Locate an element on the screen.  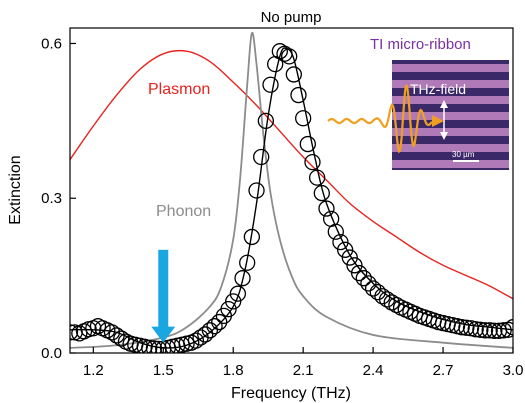
x-tick-label: 1.2 is located at coordinates (93, 370).